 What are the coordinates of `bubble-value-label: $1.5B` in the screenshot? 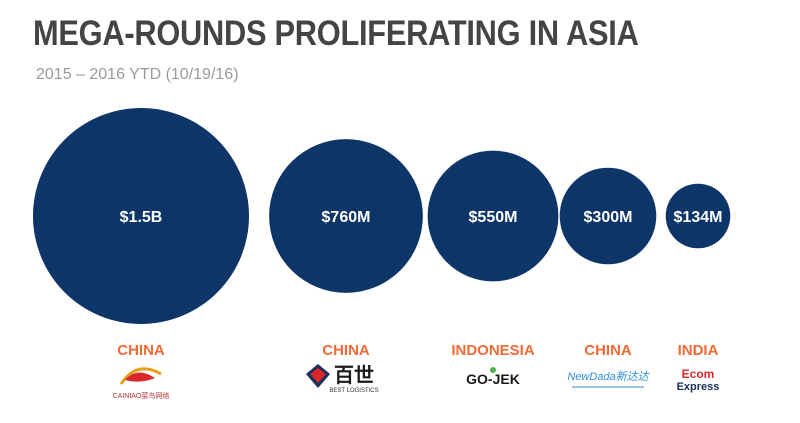 It's located at (141, 217).